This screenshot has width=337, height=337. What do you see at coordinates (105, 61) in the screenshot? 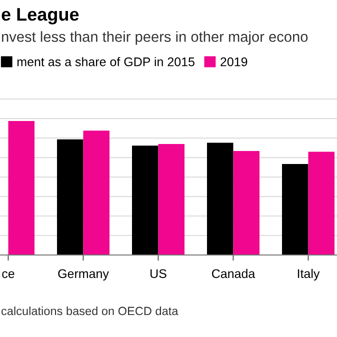
I see `legend-label: ment as a share of GDP in 2015` at bounding box center [105, 61].